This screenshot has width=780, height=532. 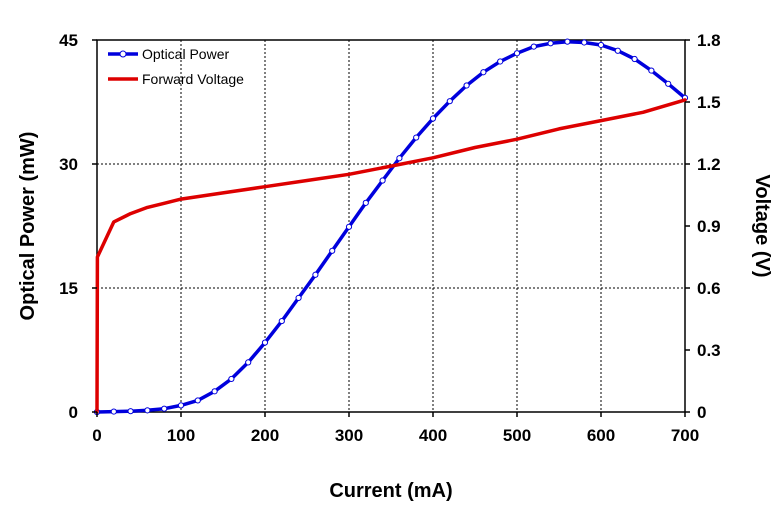 What do you see at coordinates (390, 491) in the screenshot?
I see `x-axis-title: Current (mA)` at bounding box center [390, 491].